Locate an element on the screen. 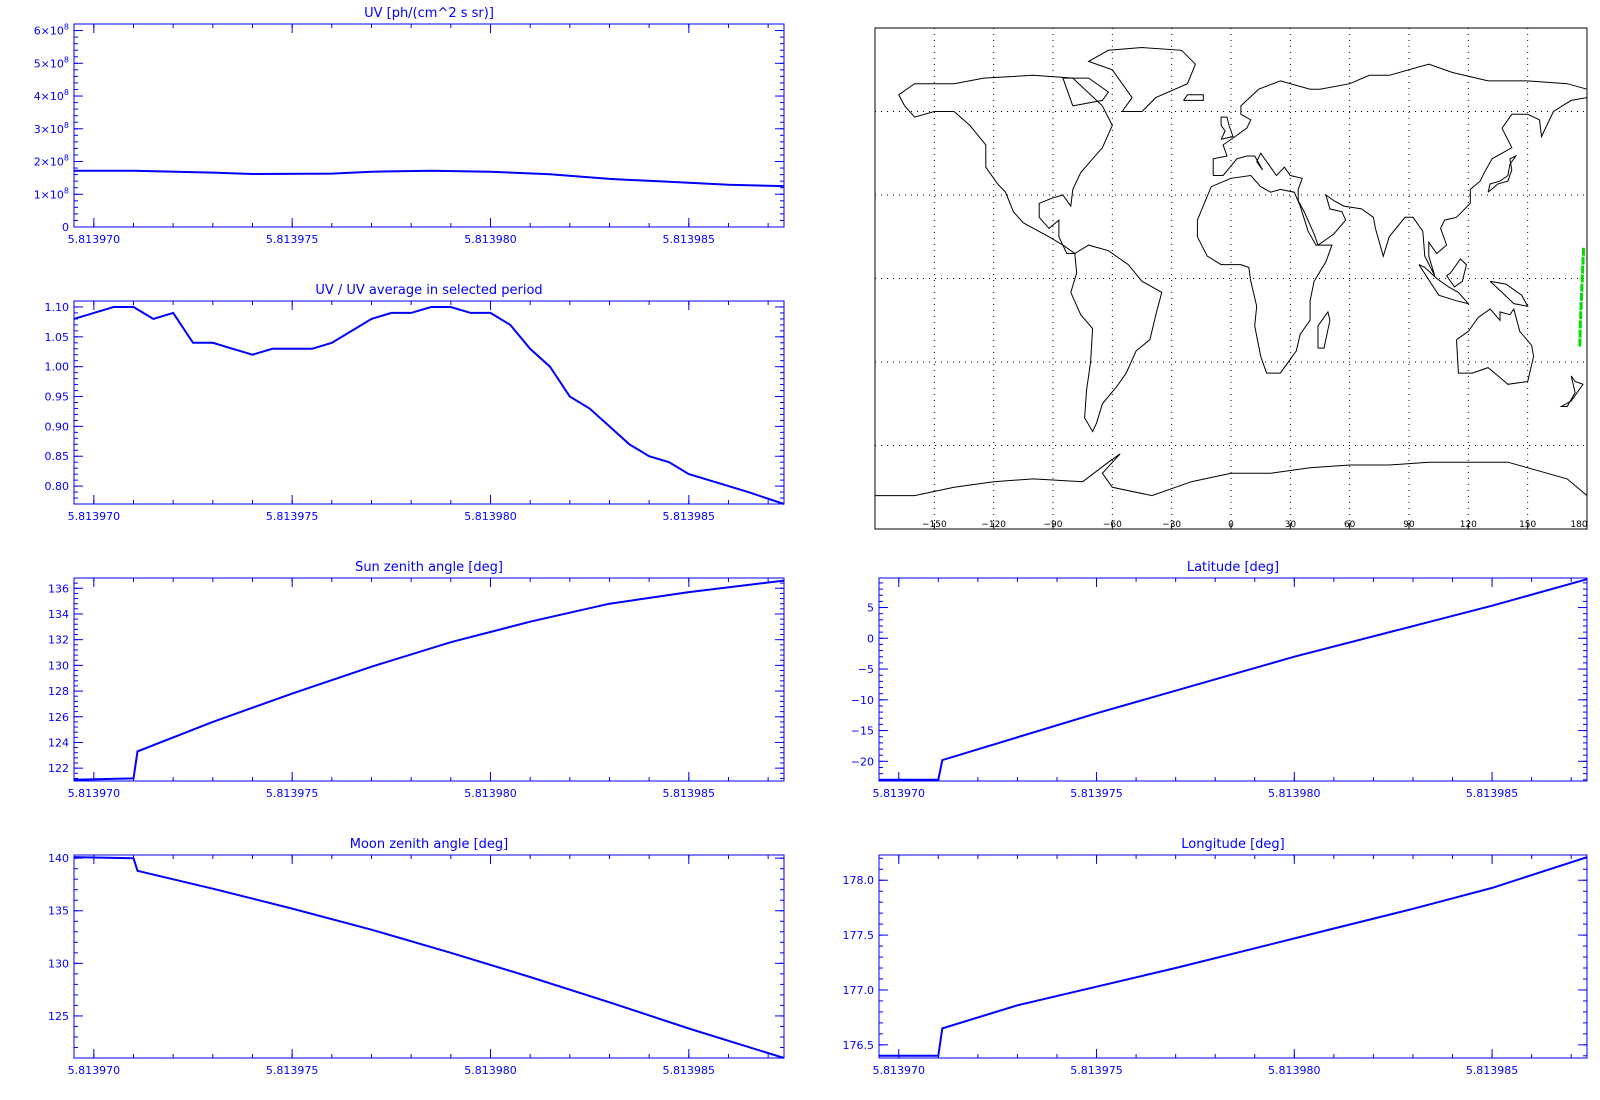 The width and height of the screenshot is (1600, 1100). map-x-tick-label: 120 is located at coordinates (1468, 525).